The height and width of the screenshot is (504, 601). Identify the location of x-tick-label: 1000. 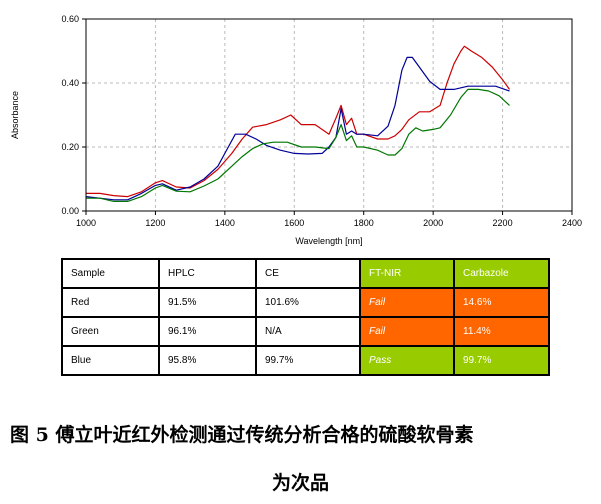
(86, 223).